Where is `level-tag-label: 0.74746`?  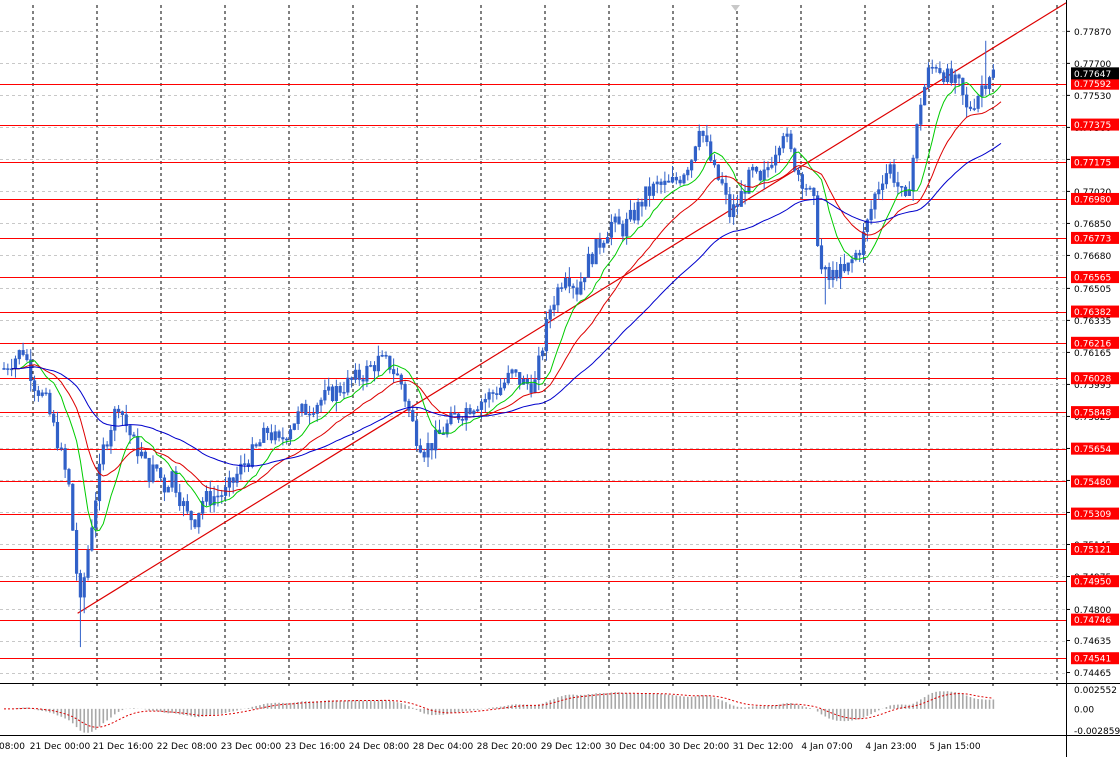 level-tag-label: 0.74746 is located at coordinates (1092, 621).